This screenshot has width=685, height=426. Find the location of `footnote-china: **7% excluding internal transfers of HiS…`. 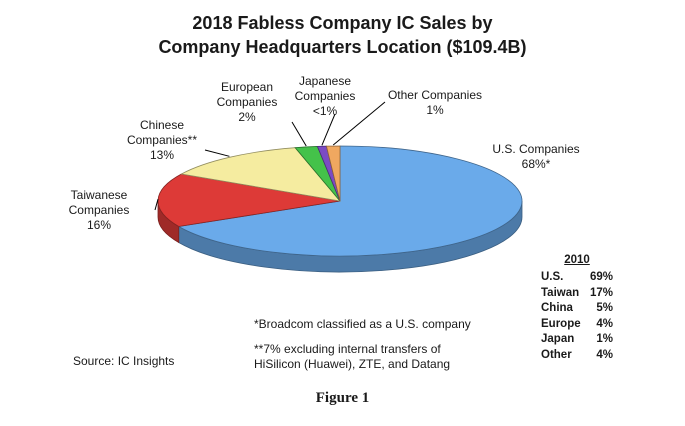

footnote-china: **7% excluding internal transfers of HiS… is located at coordinates (352, 356).